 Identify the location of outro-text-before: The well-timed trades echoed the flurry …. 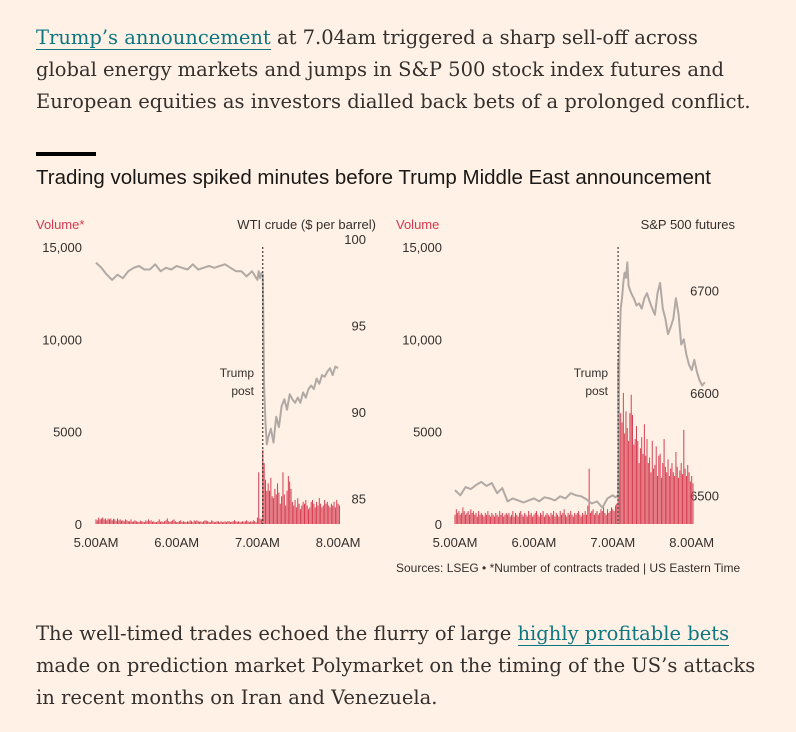
(277, 633).